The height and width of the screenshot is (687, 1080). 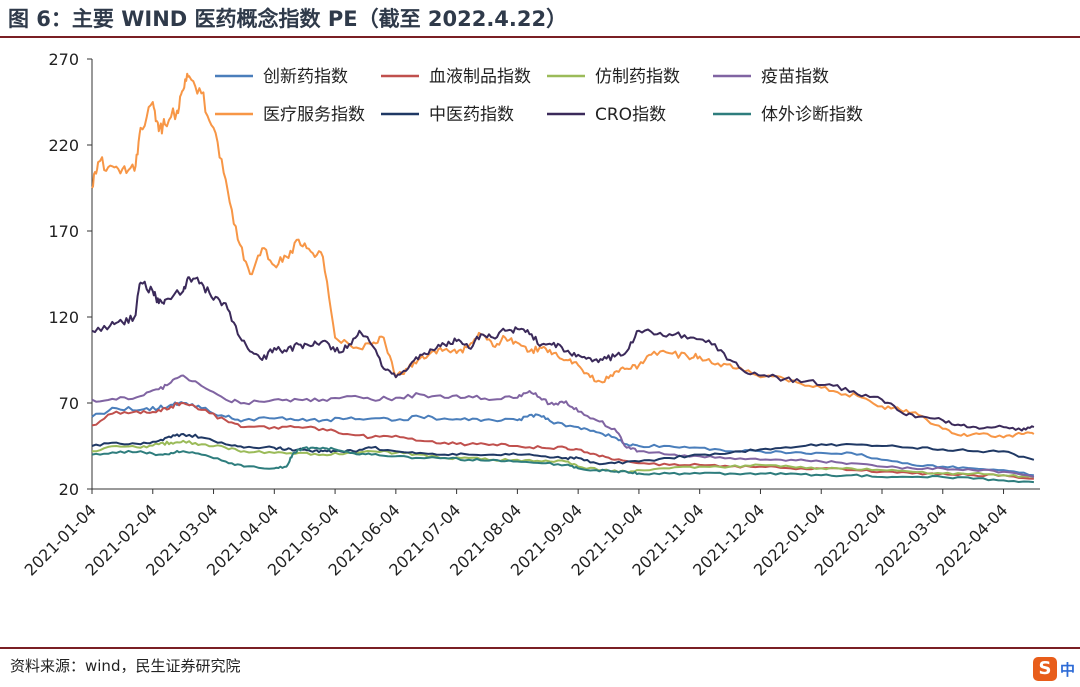 What do you see at coordinates (63, 317) in the screenshot?
I see `y-tick-label: 120` at bounding box center [63, 317].